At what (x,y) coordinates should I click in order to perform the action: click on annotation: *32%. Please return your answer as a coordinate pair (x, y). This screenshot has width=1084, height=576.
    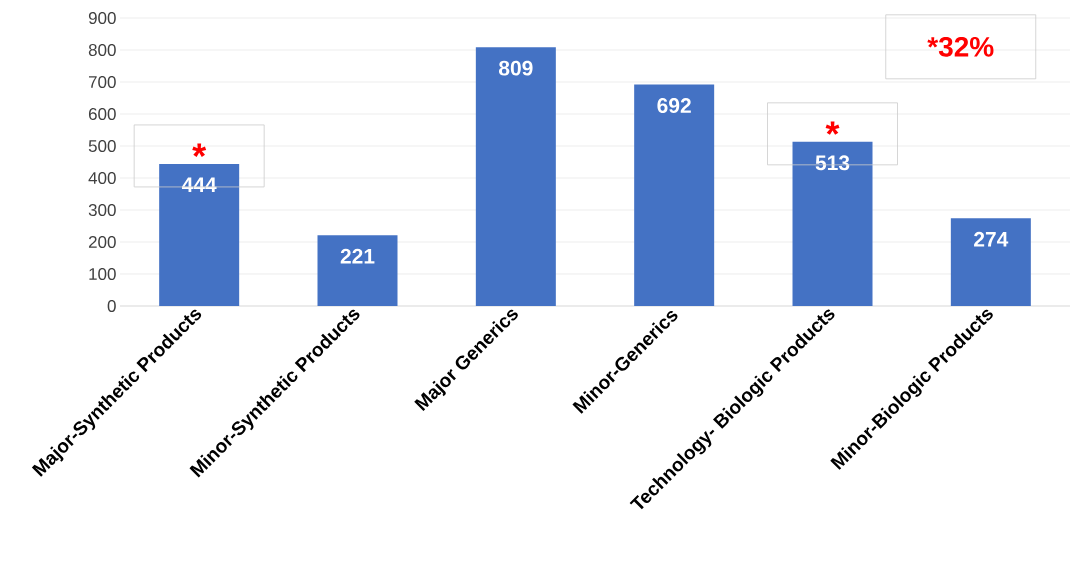
    Looking at the image, I should click on (960, 46).